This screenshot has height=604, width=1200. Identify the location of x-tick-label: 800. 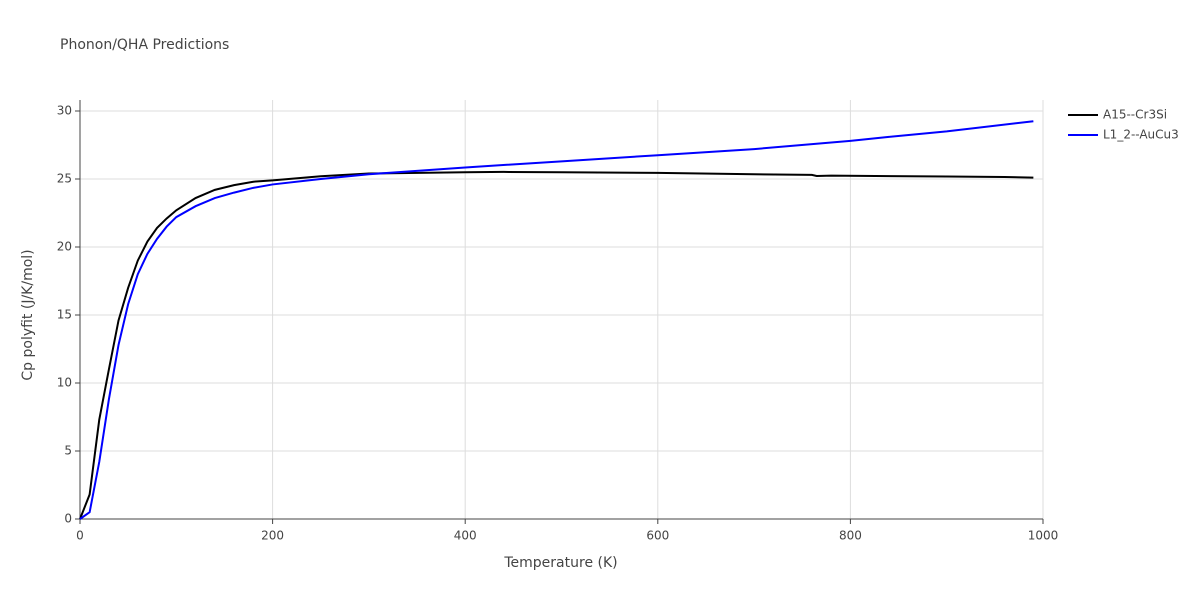
(850, 536).